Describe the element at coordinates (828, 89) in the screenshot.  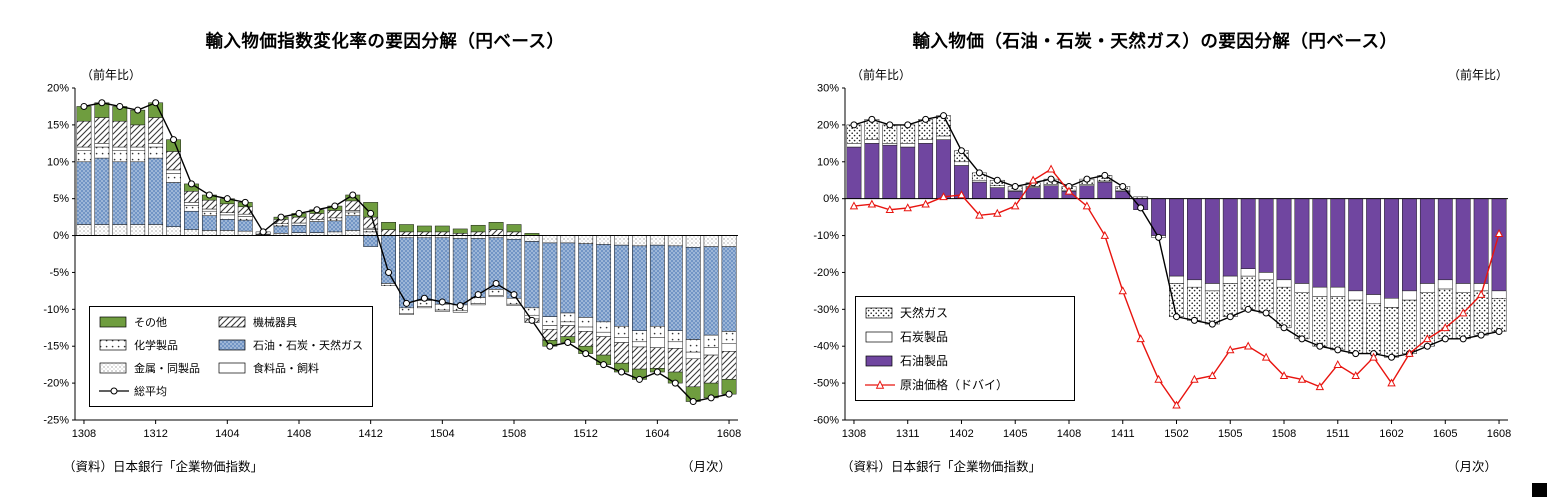
I see `y-tick-label: 30%` at that location.